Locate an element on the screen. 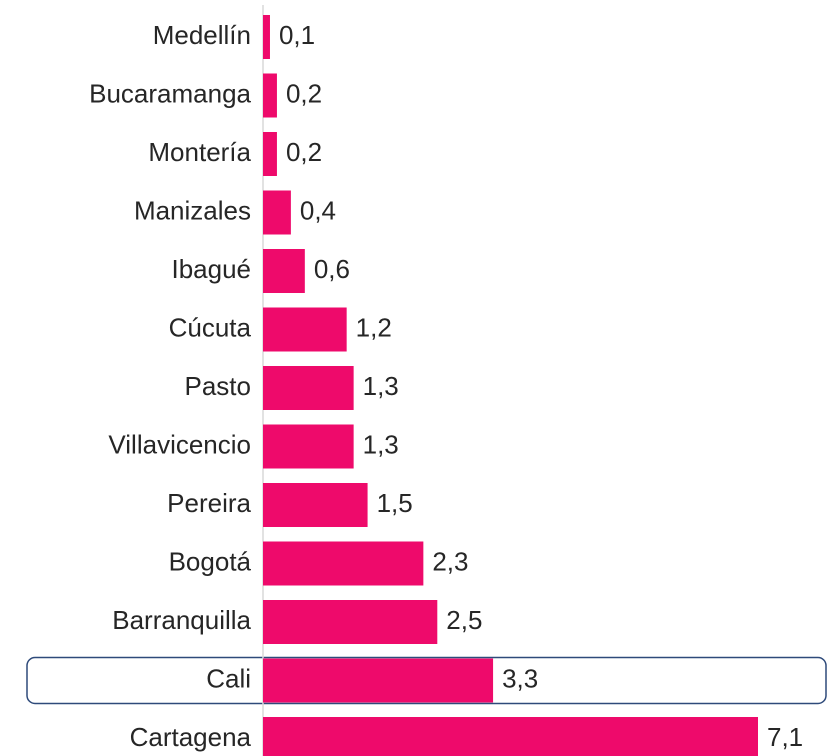 The width and height of the screenshot is (833, 756). value-label: 0,6 is located at coordinates (332, 269).